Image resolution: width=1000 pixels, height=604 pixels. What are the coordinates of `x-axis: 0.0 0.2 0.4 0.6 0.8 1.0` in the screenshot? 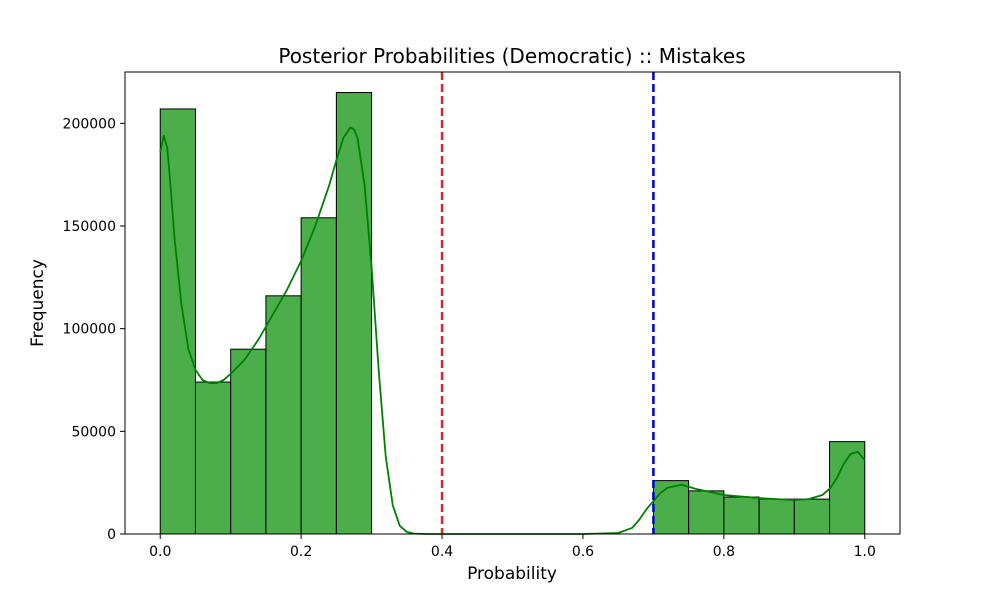 It's located at (512, 547).